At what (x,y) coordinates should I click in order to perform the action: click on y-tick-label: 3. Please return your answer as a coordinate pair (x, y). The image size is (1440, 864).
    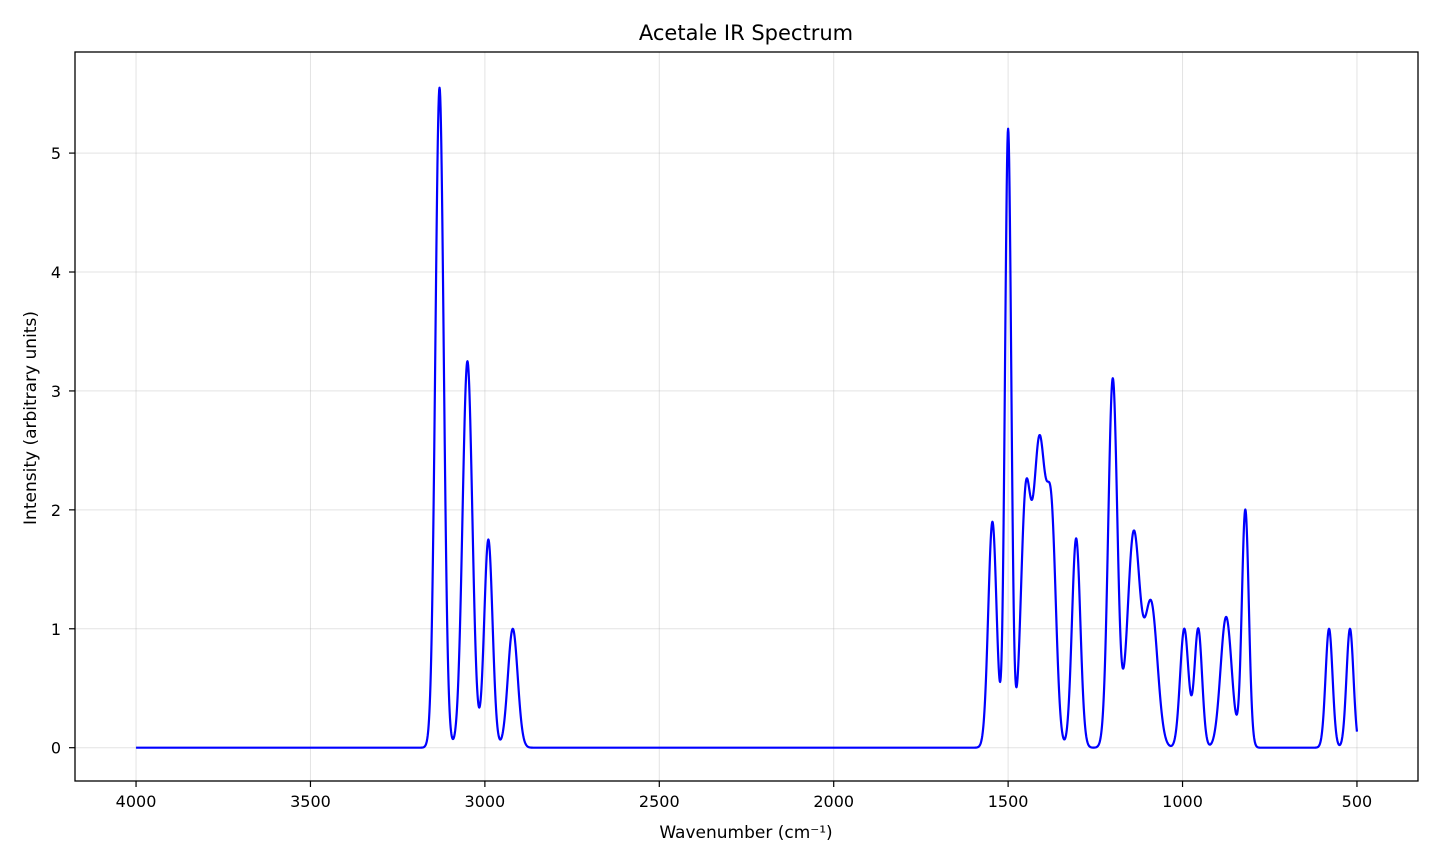
    Looking at the image, I should click on (56, 391).